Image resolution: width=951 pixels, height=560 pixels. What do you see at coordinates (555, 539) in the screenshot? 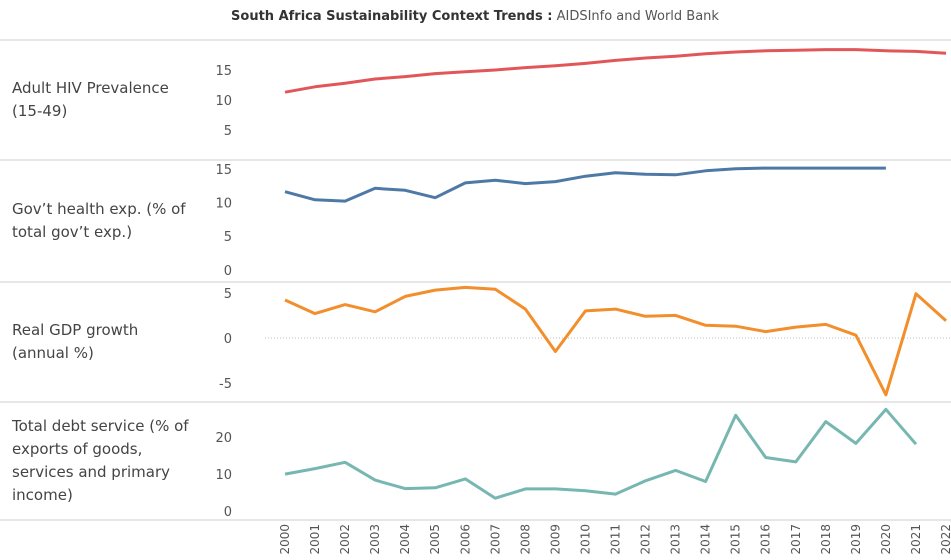
I see `x-tick-label: 2009` at bounding box center [555, 539].